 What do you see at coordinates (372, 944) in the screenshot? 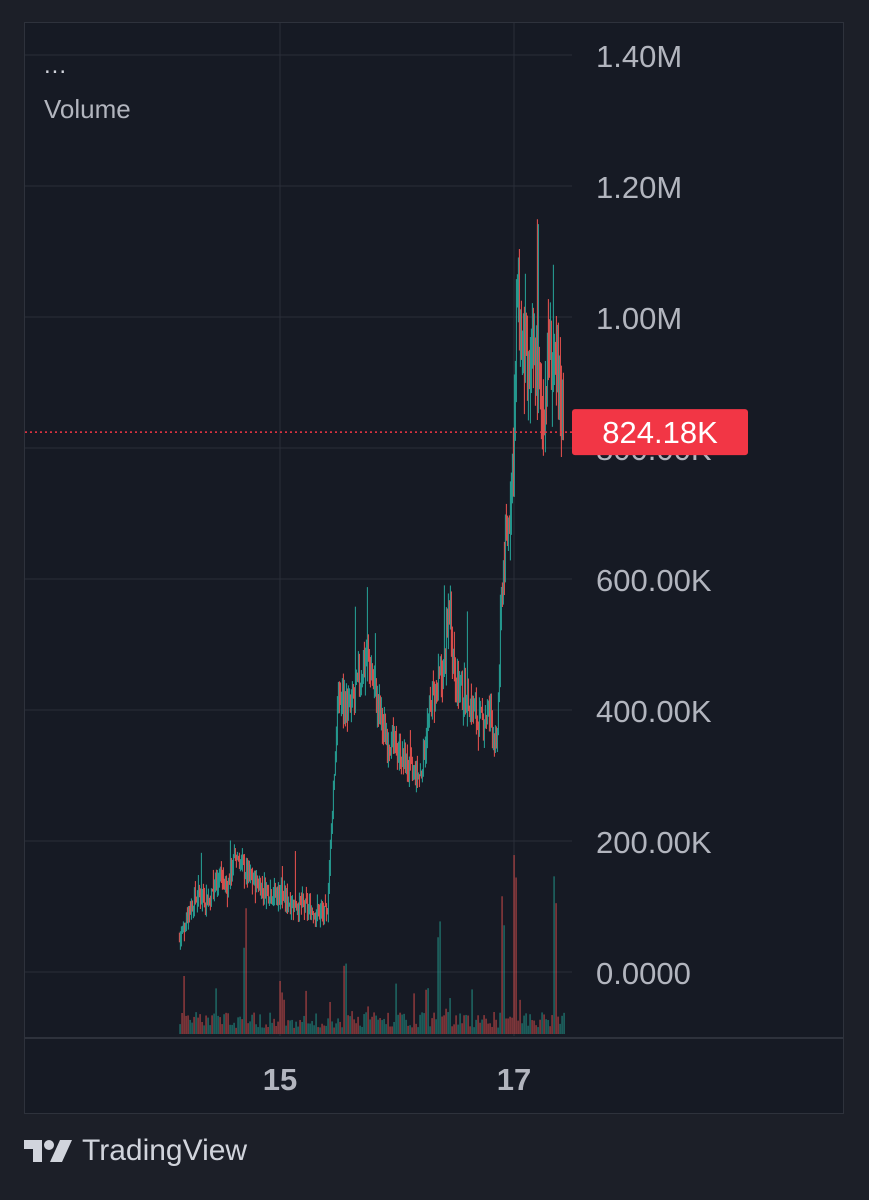
I see `volume-histogram` at bounding box center [372, 944].